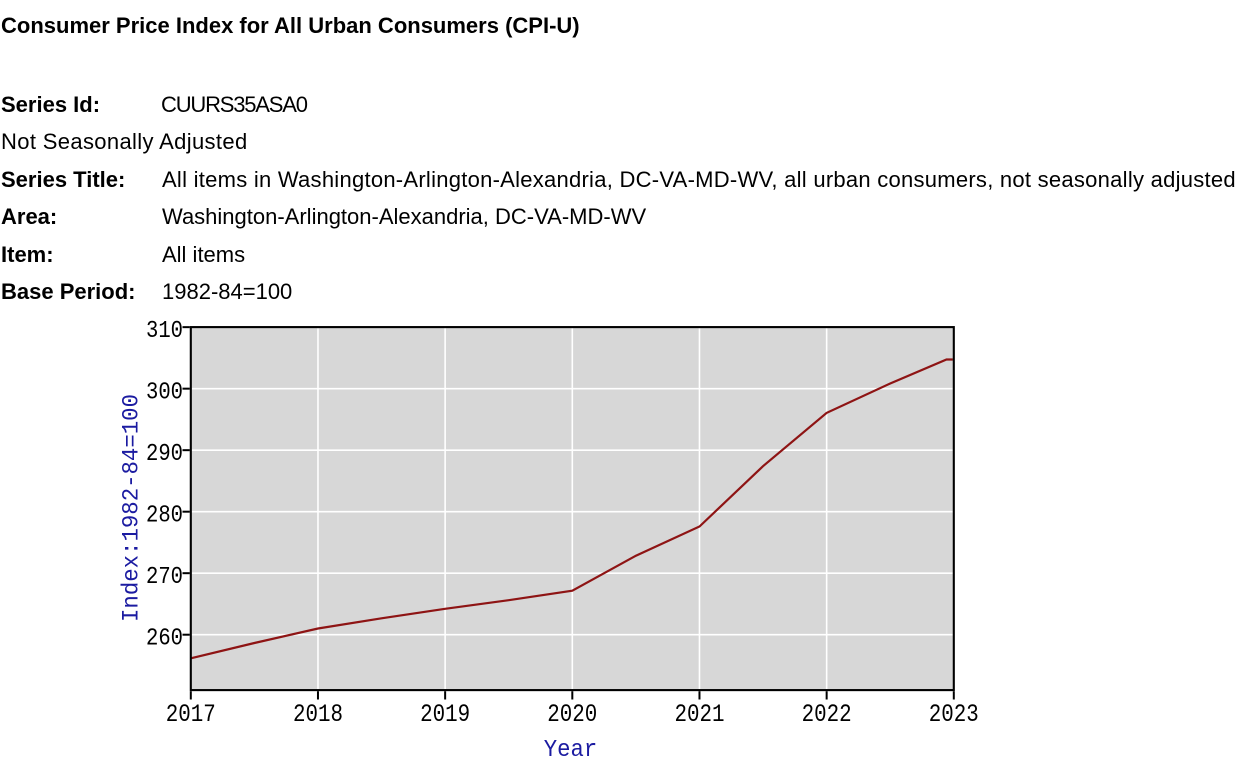 This screenshot has height=773, width=1260. Describe the element at coordinates (164, 392) in the screenshot. I see `svg-text: 300` at that location.